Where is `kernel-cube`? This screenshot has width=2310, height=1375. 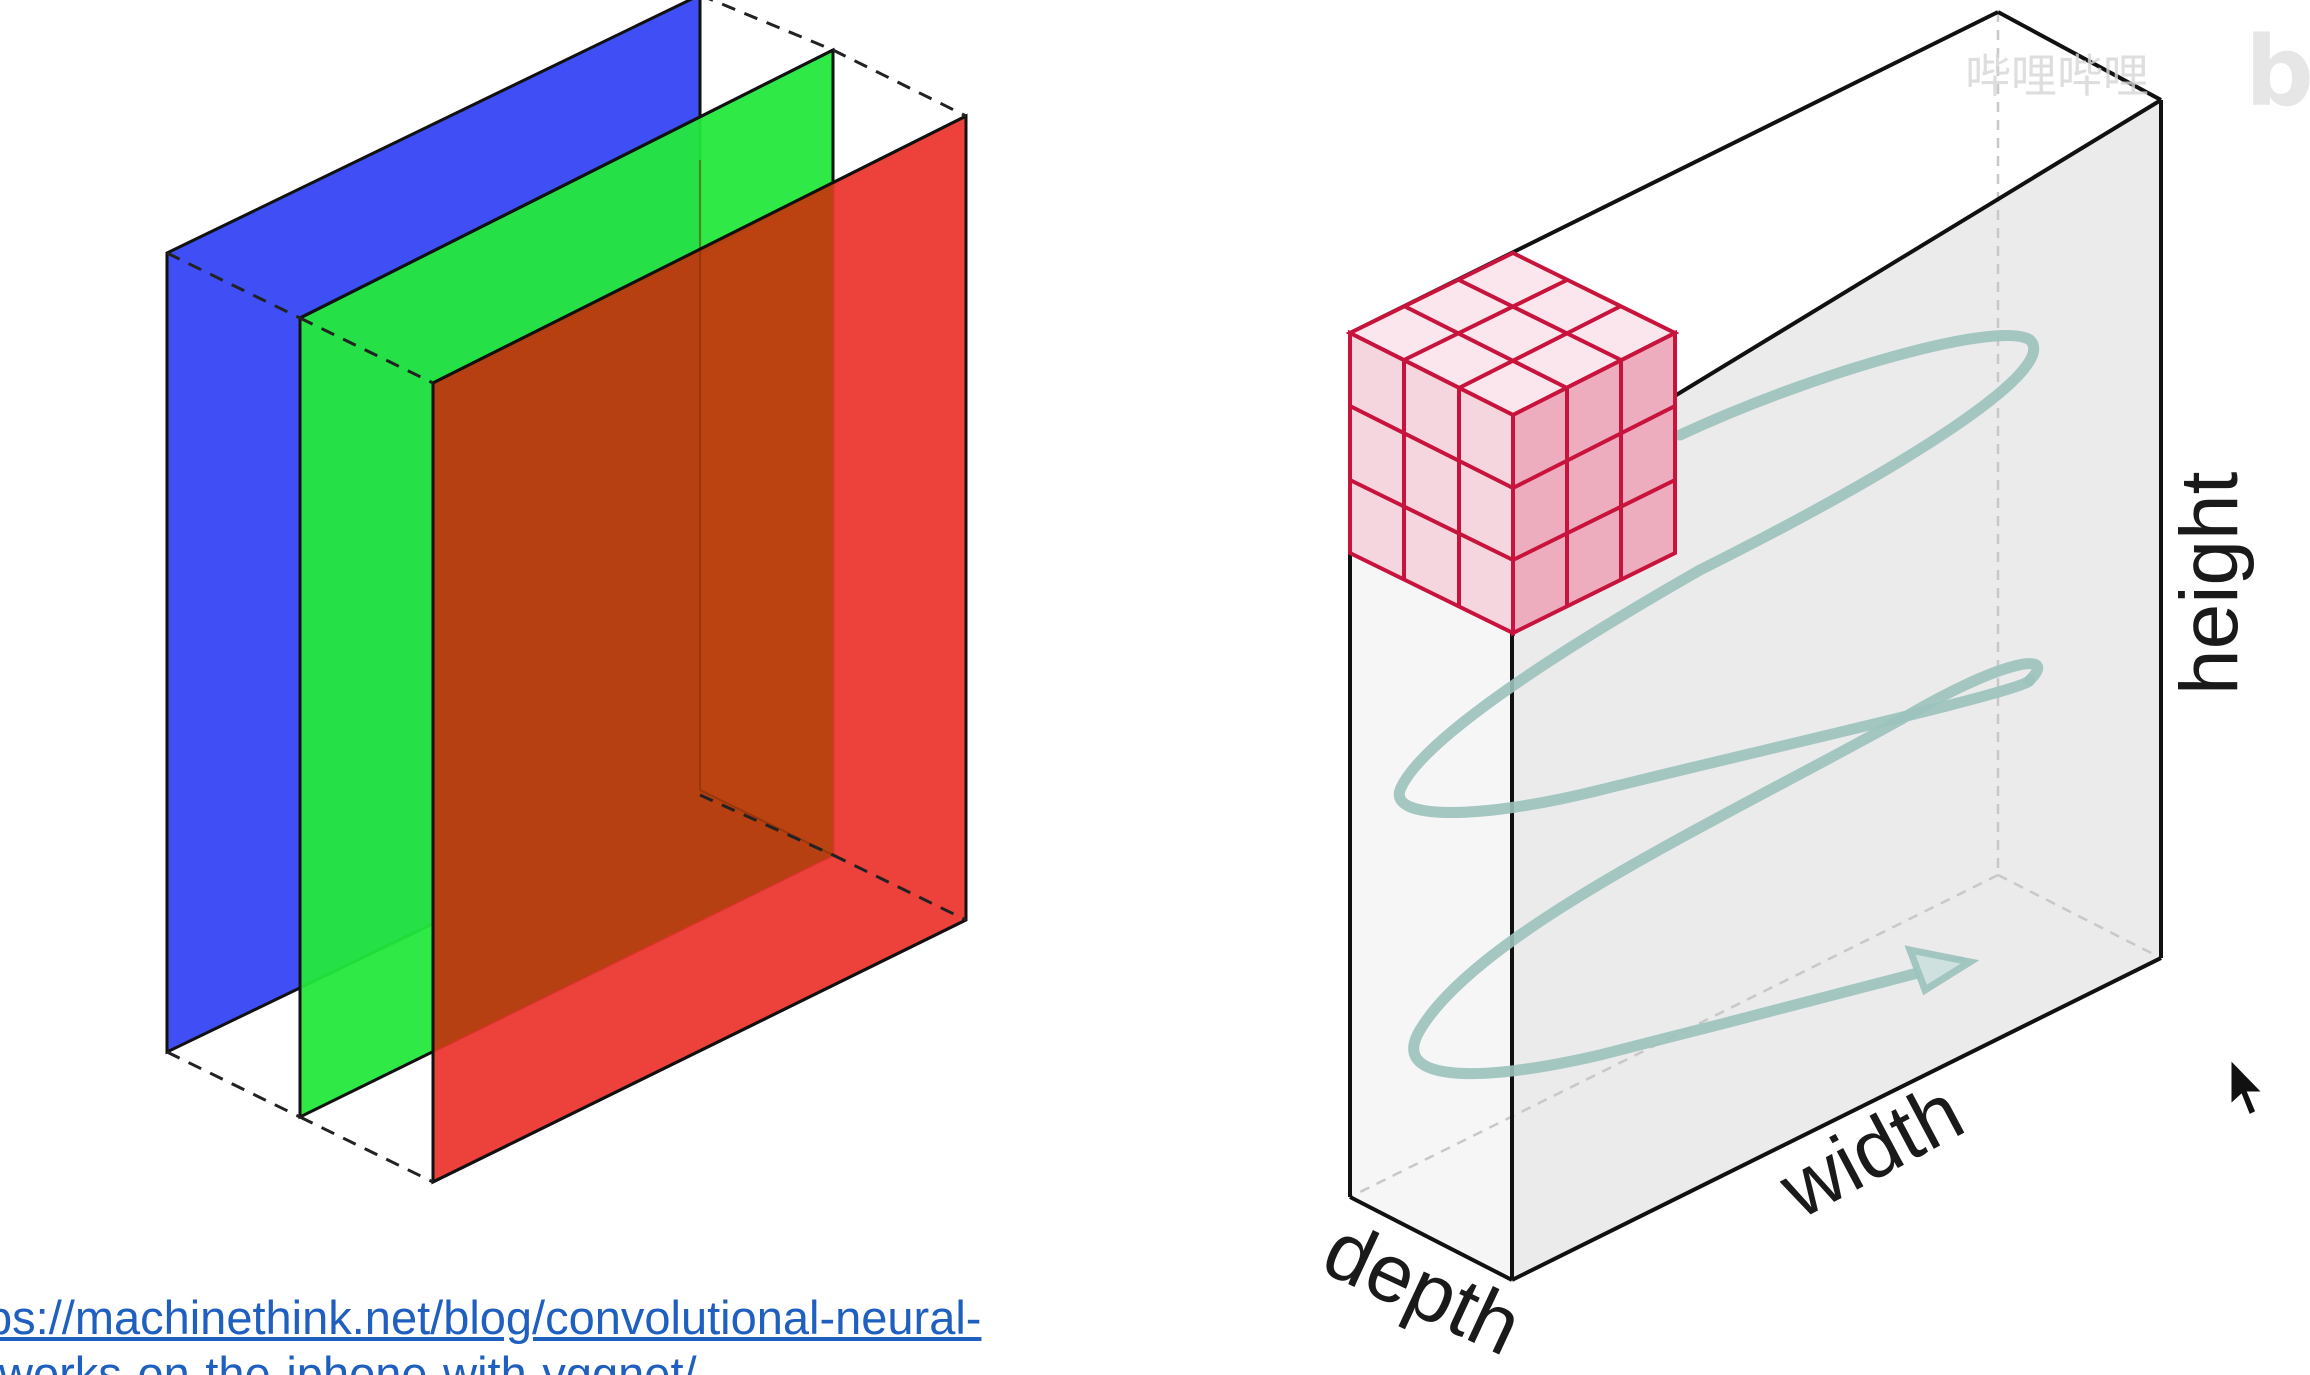 kernel-cube is located at coordinates (1512, 443).